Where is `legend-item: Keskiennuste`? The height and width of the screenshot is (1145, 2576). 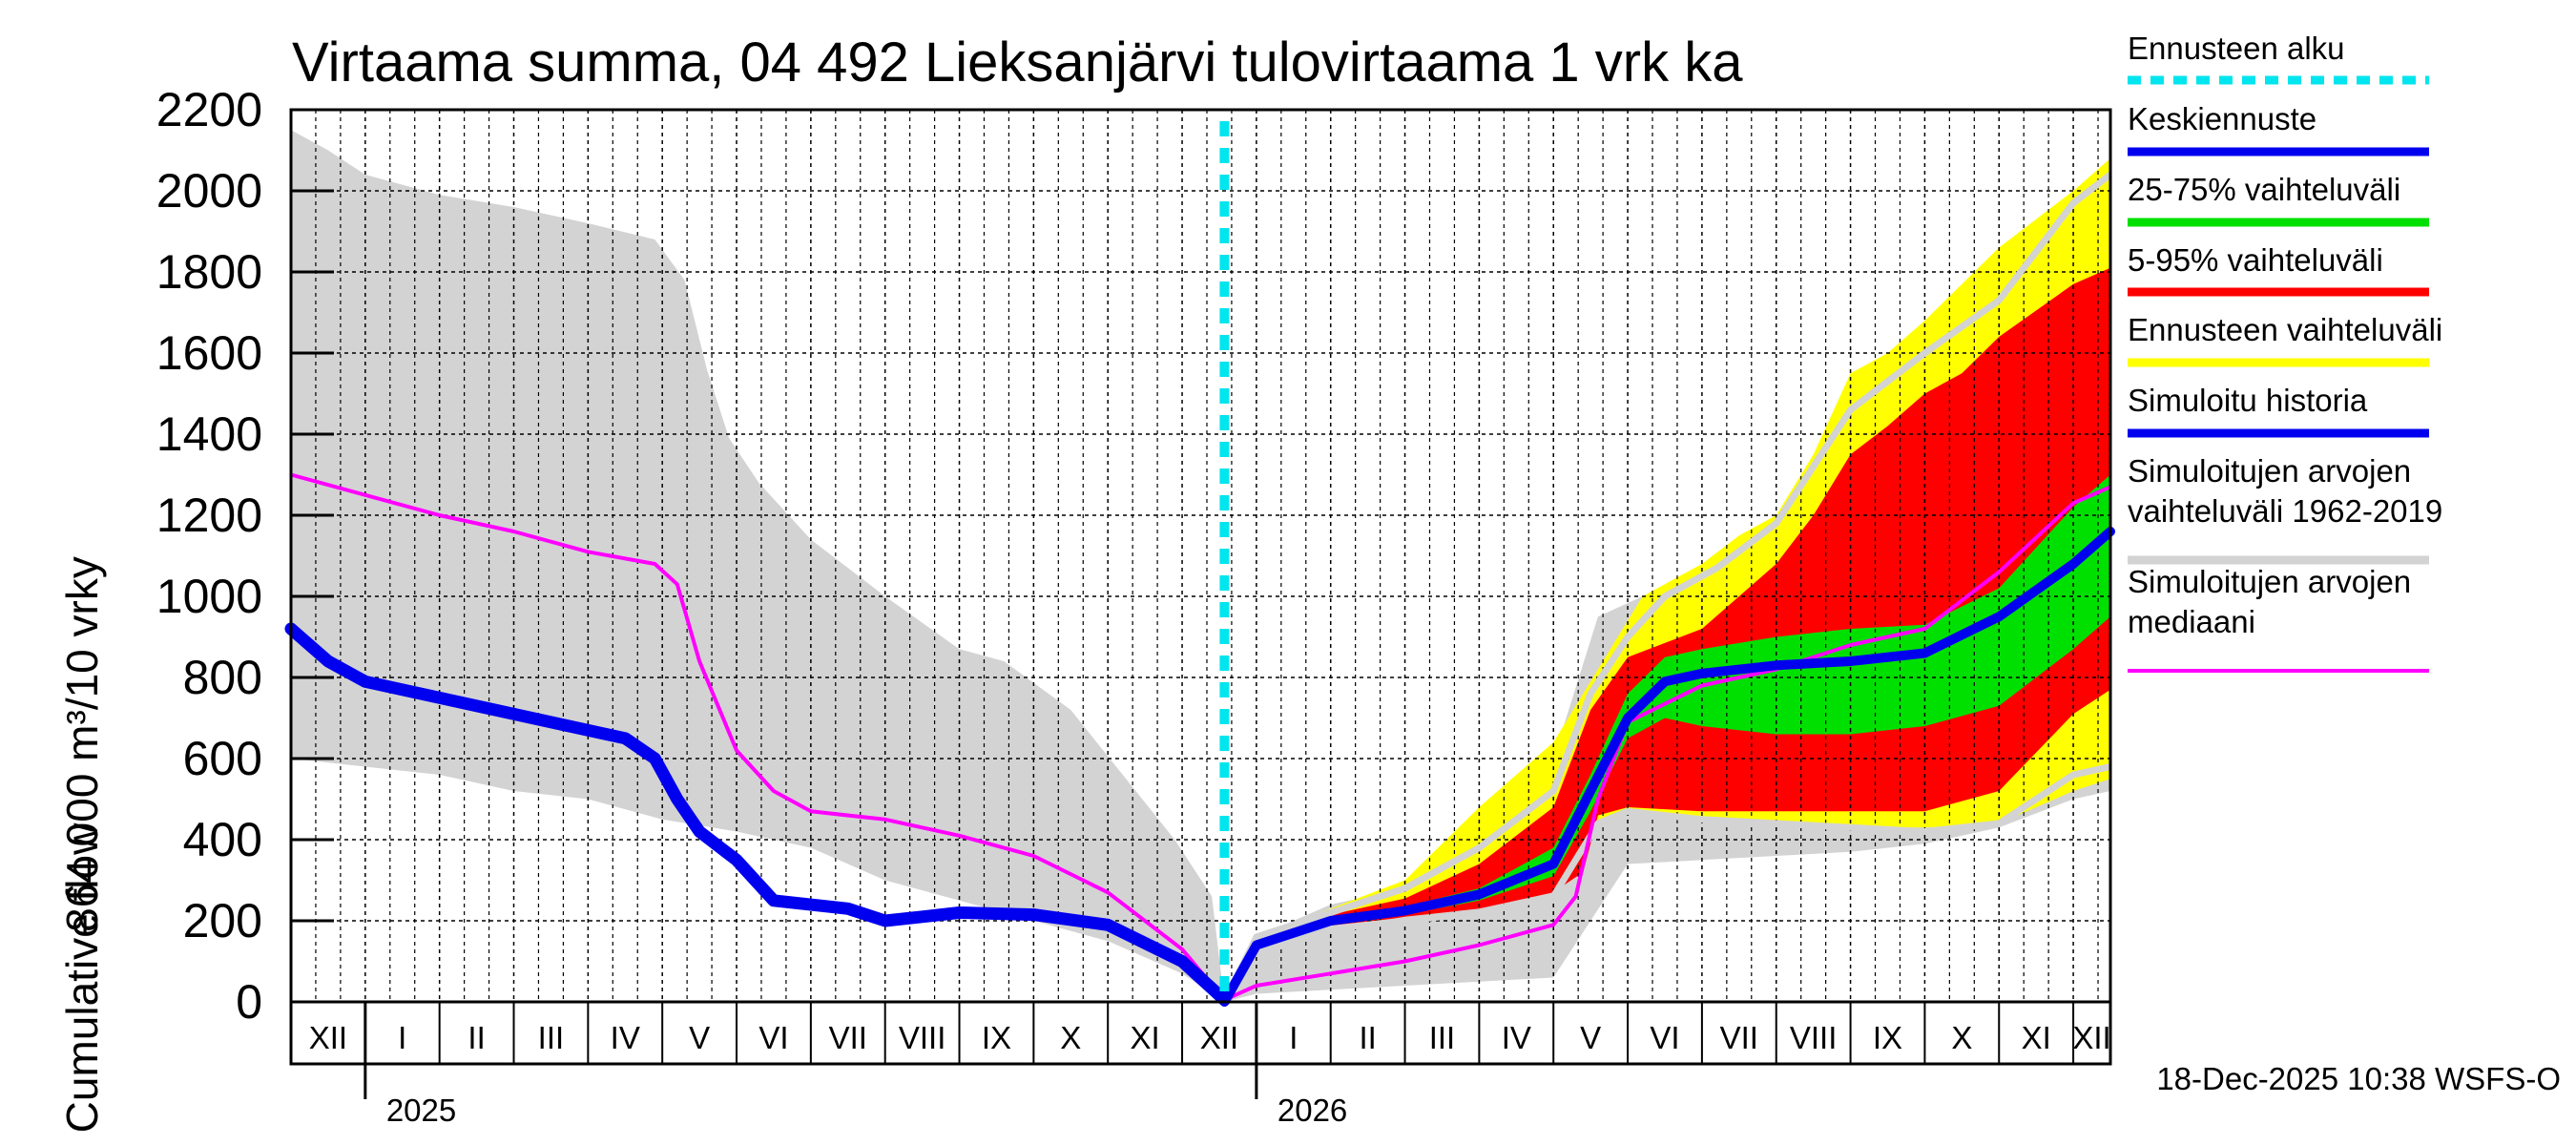
legend-item: Keskiennuste is located at coordinates (2278, 128).